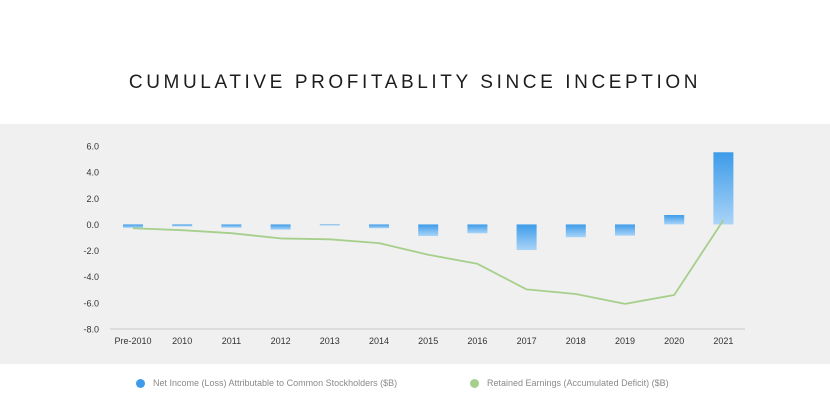 This screenshot has height=410, width=830. What do you see at coordinates (91, 303) in the screenshot?
I see `y-tick-label: -6.0` at bounding box center [91, 303].